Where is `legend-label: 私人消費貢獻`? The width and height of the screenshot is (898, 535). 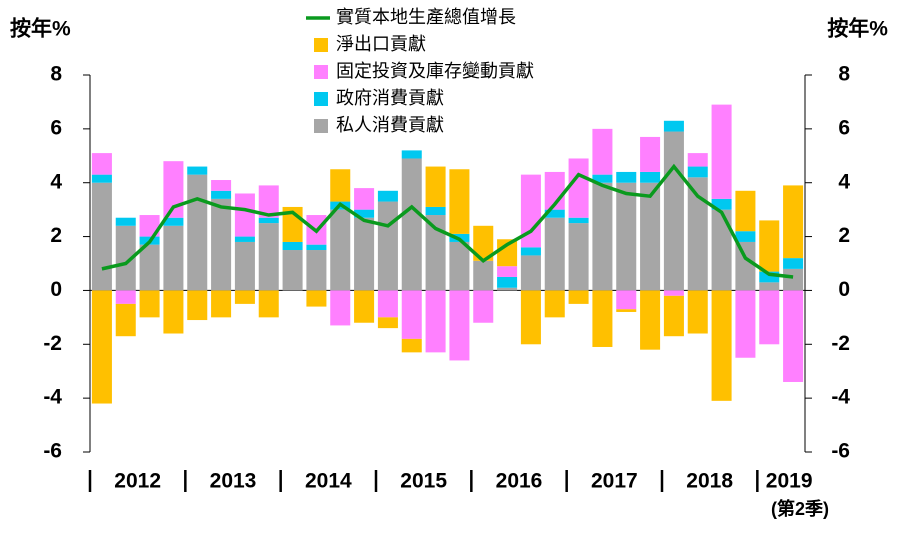
legend-label: 私人消費貢獻 is located at coordinates (390, 125).